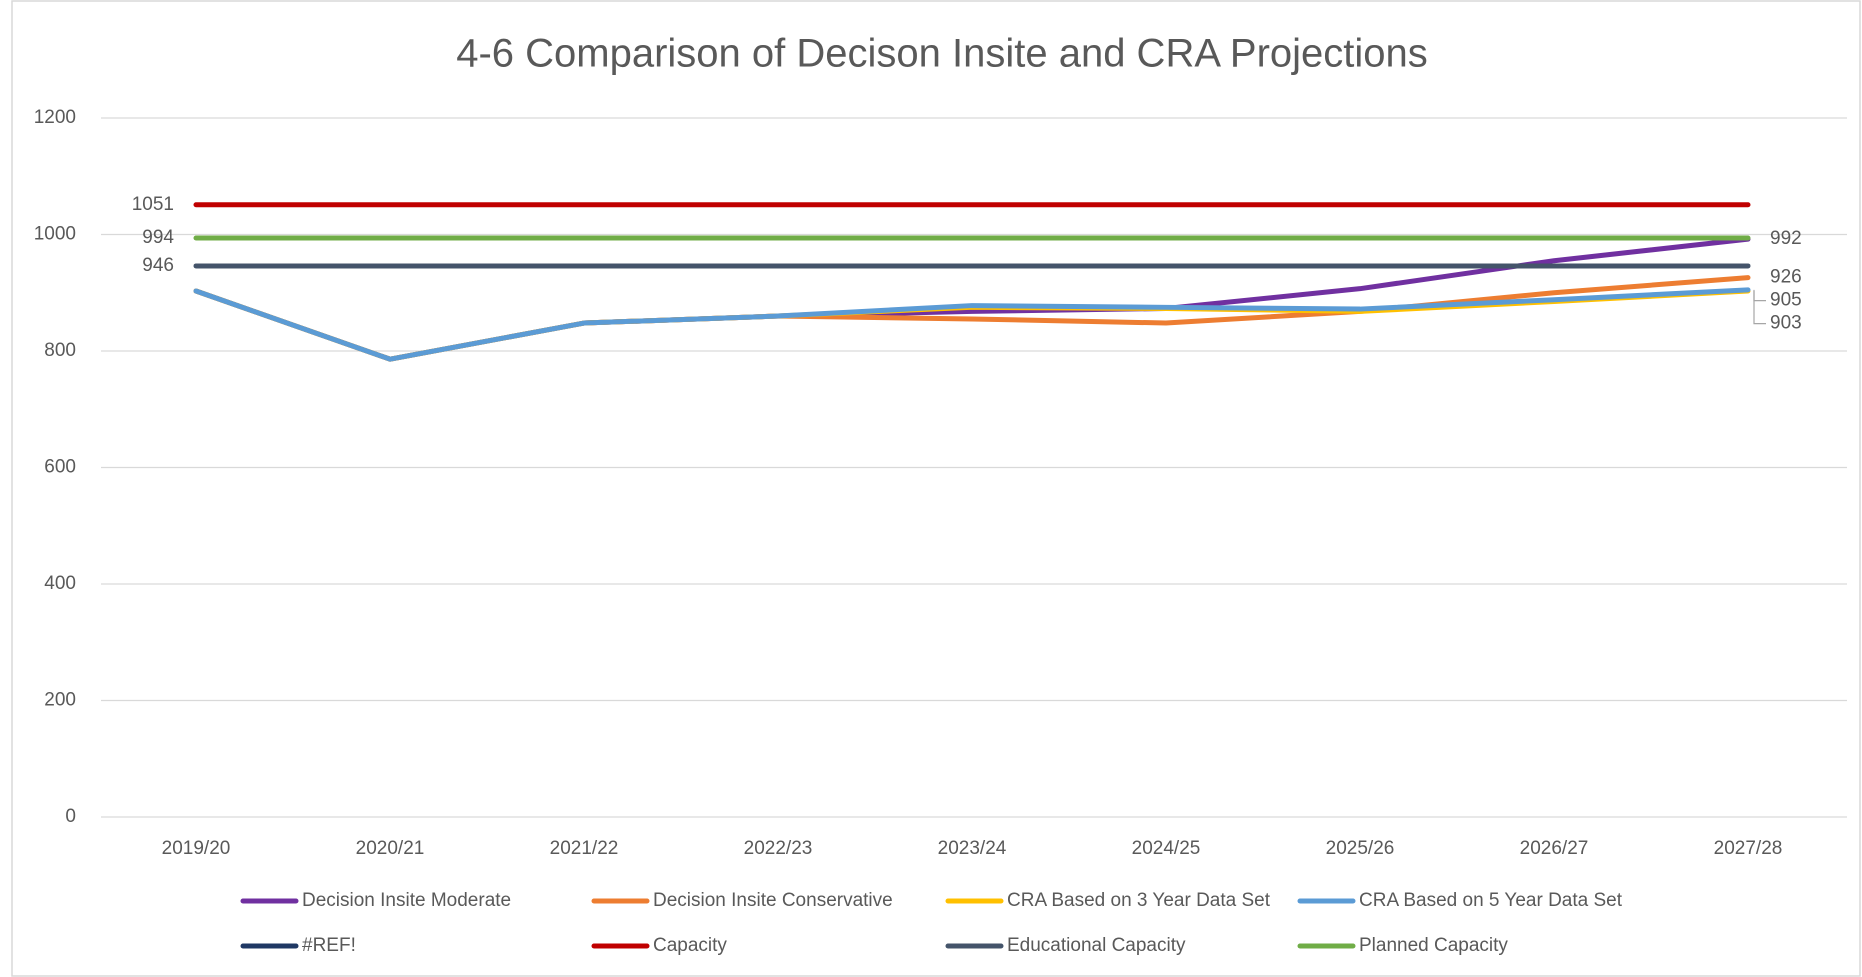  What do you see at coordinates (1786, 323) in the screenshot?
I see `data-label: 903` at bounding box center [1786, 323].